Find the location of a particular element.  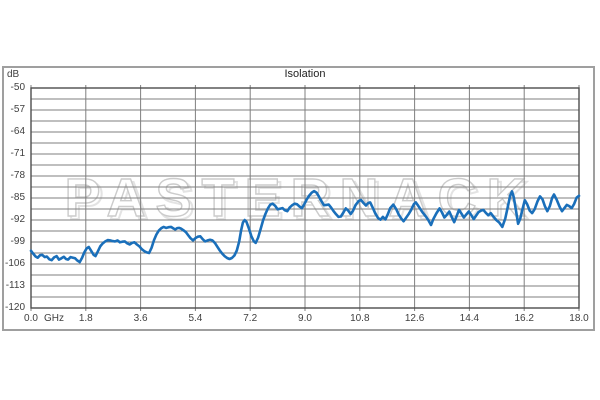

x-axis-label: 1.8 is located at coordinates (85, 318).